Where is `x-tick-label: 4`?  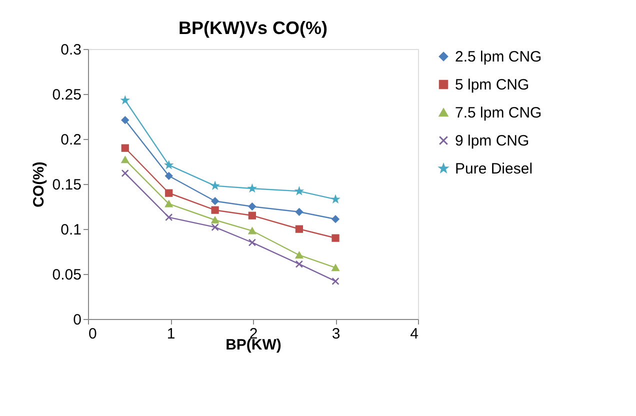
x-tick-label: 4 is located at coordinates (414, 334).